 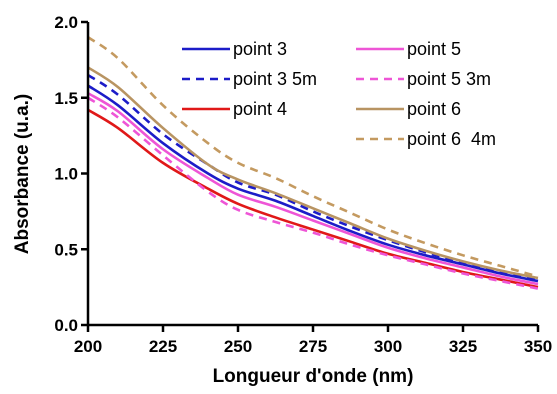 What do you see at coordinates (163, 346) in the screenshot?
I see `x-tick-label: 225` at bounding box center [163, 346].